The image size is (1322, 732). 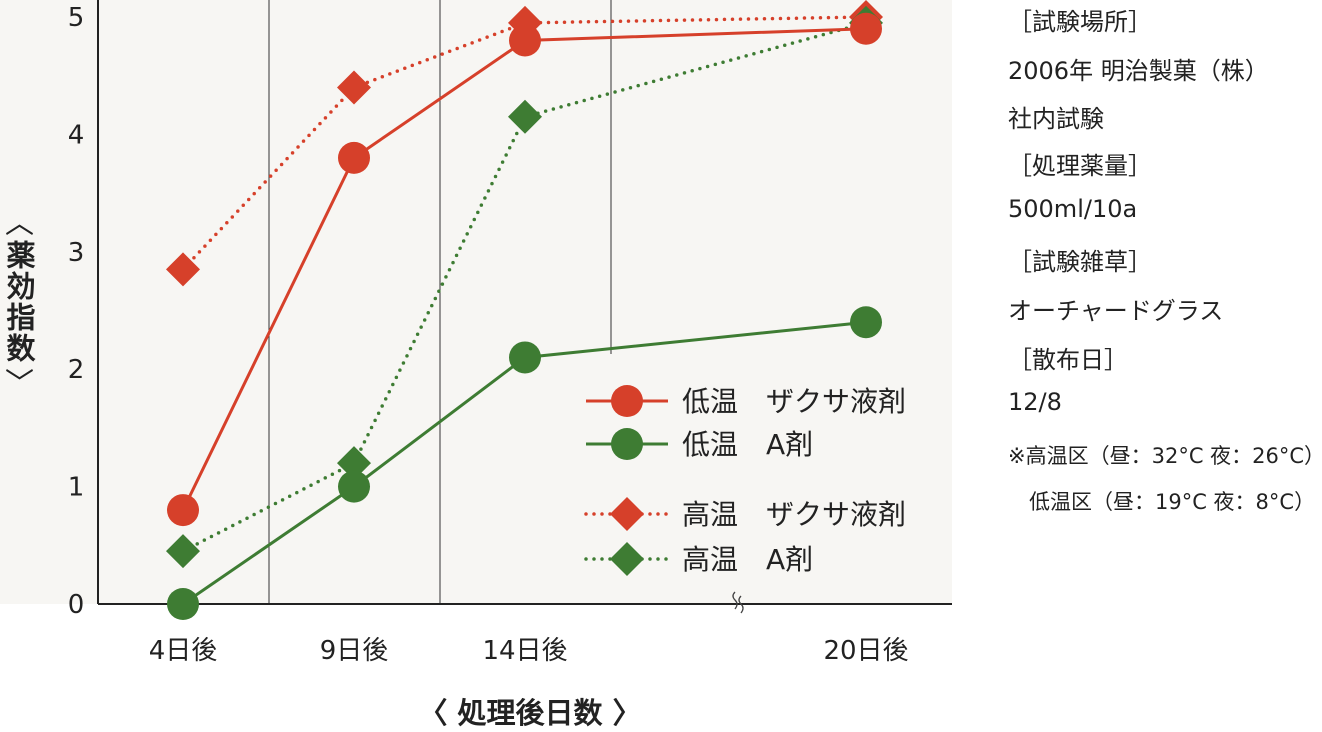 I want to click on legend-label: 高温 ザクサ液剤, so click(x=794, y=514).